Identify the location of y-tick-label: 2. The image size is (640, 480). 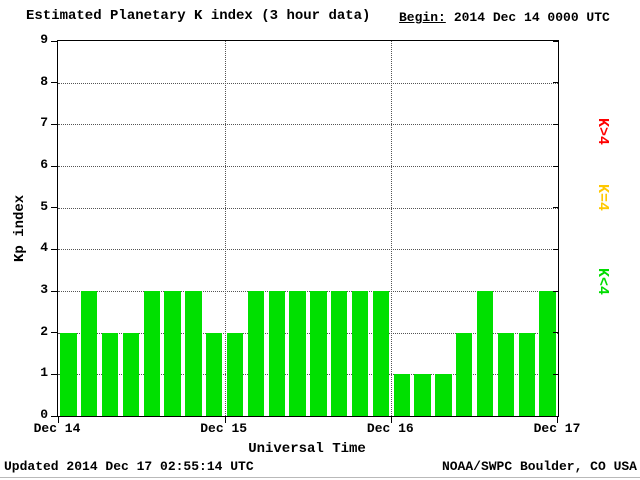
(44, 331).